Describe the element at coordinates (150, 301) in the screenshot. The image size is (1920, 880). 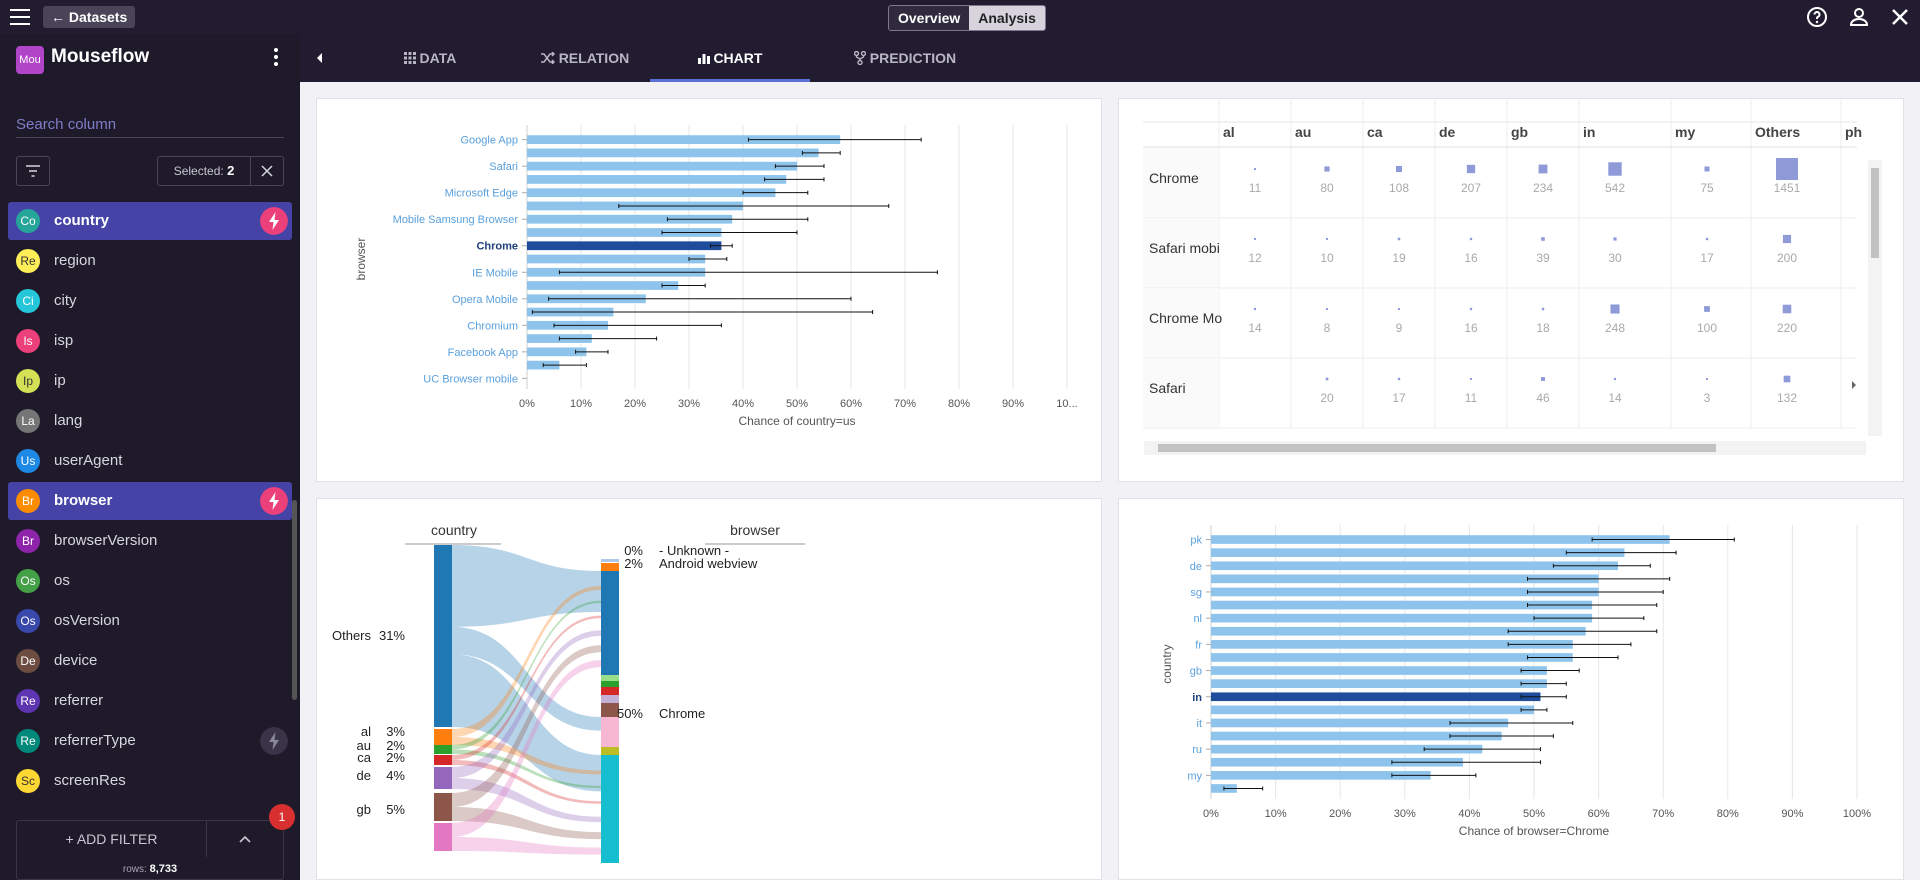
I see `column-item-city: Ci city` at that location.